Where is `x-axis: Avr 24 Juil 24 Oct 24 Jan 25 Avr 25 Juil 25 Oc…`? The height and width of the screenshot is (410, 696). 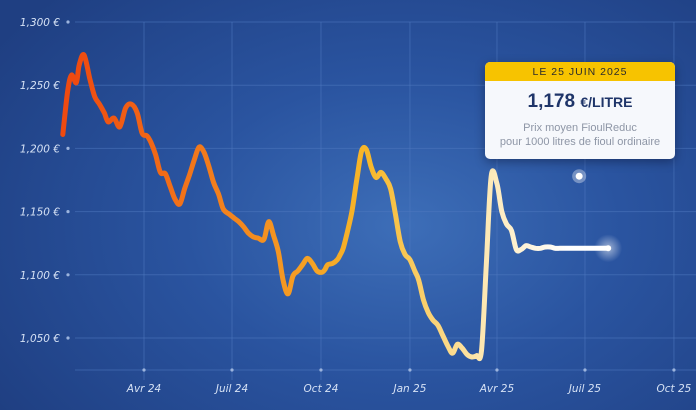 x-axis: Avr 24 Juil 24 Oct 24 Jan 25 Avr 25 Juil 25 Oc… is located at coordinates (409, 381).